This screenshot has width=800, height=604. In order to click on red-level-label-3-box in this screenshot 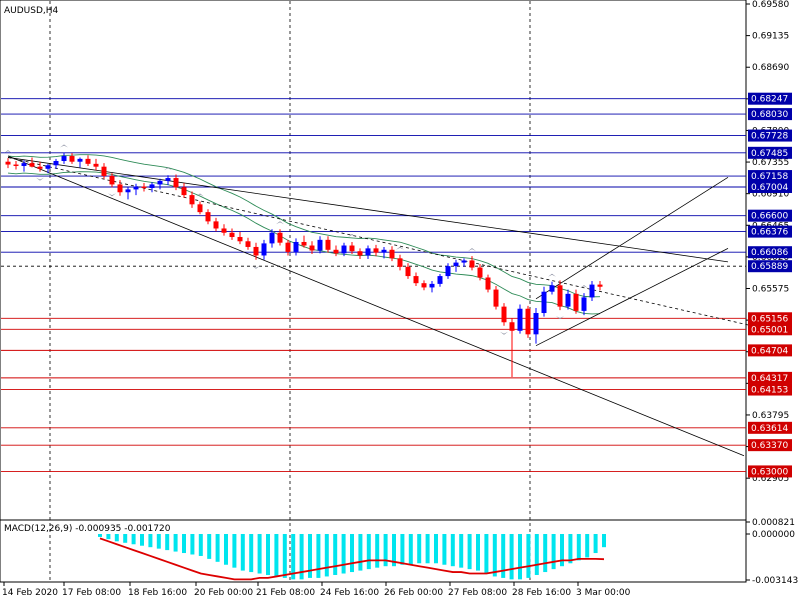, I will do `click(770, 377)`.